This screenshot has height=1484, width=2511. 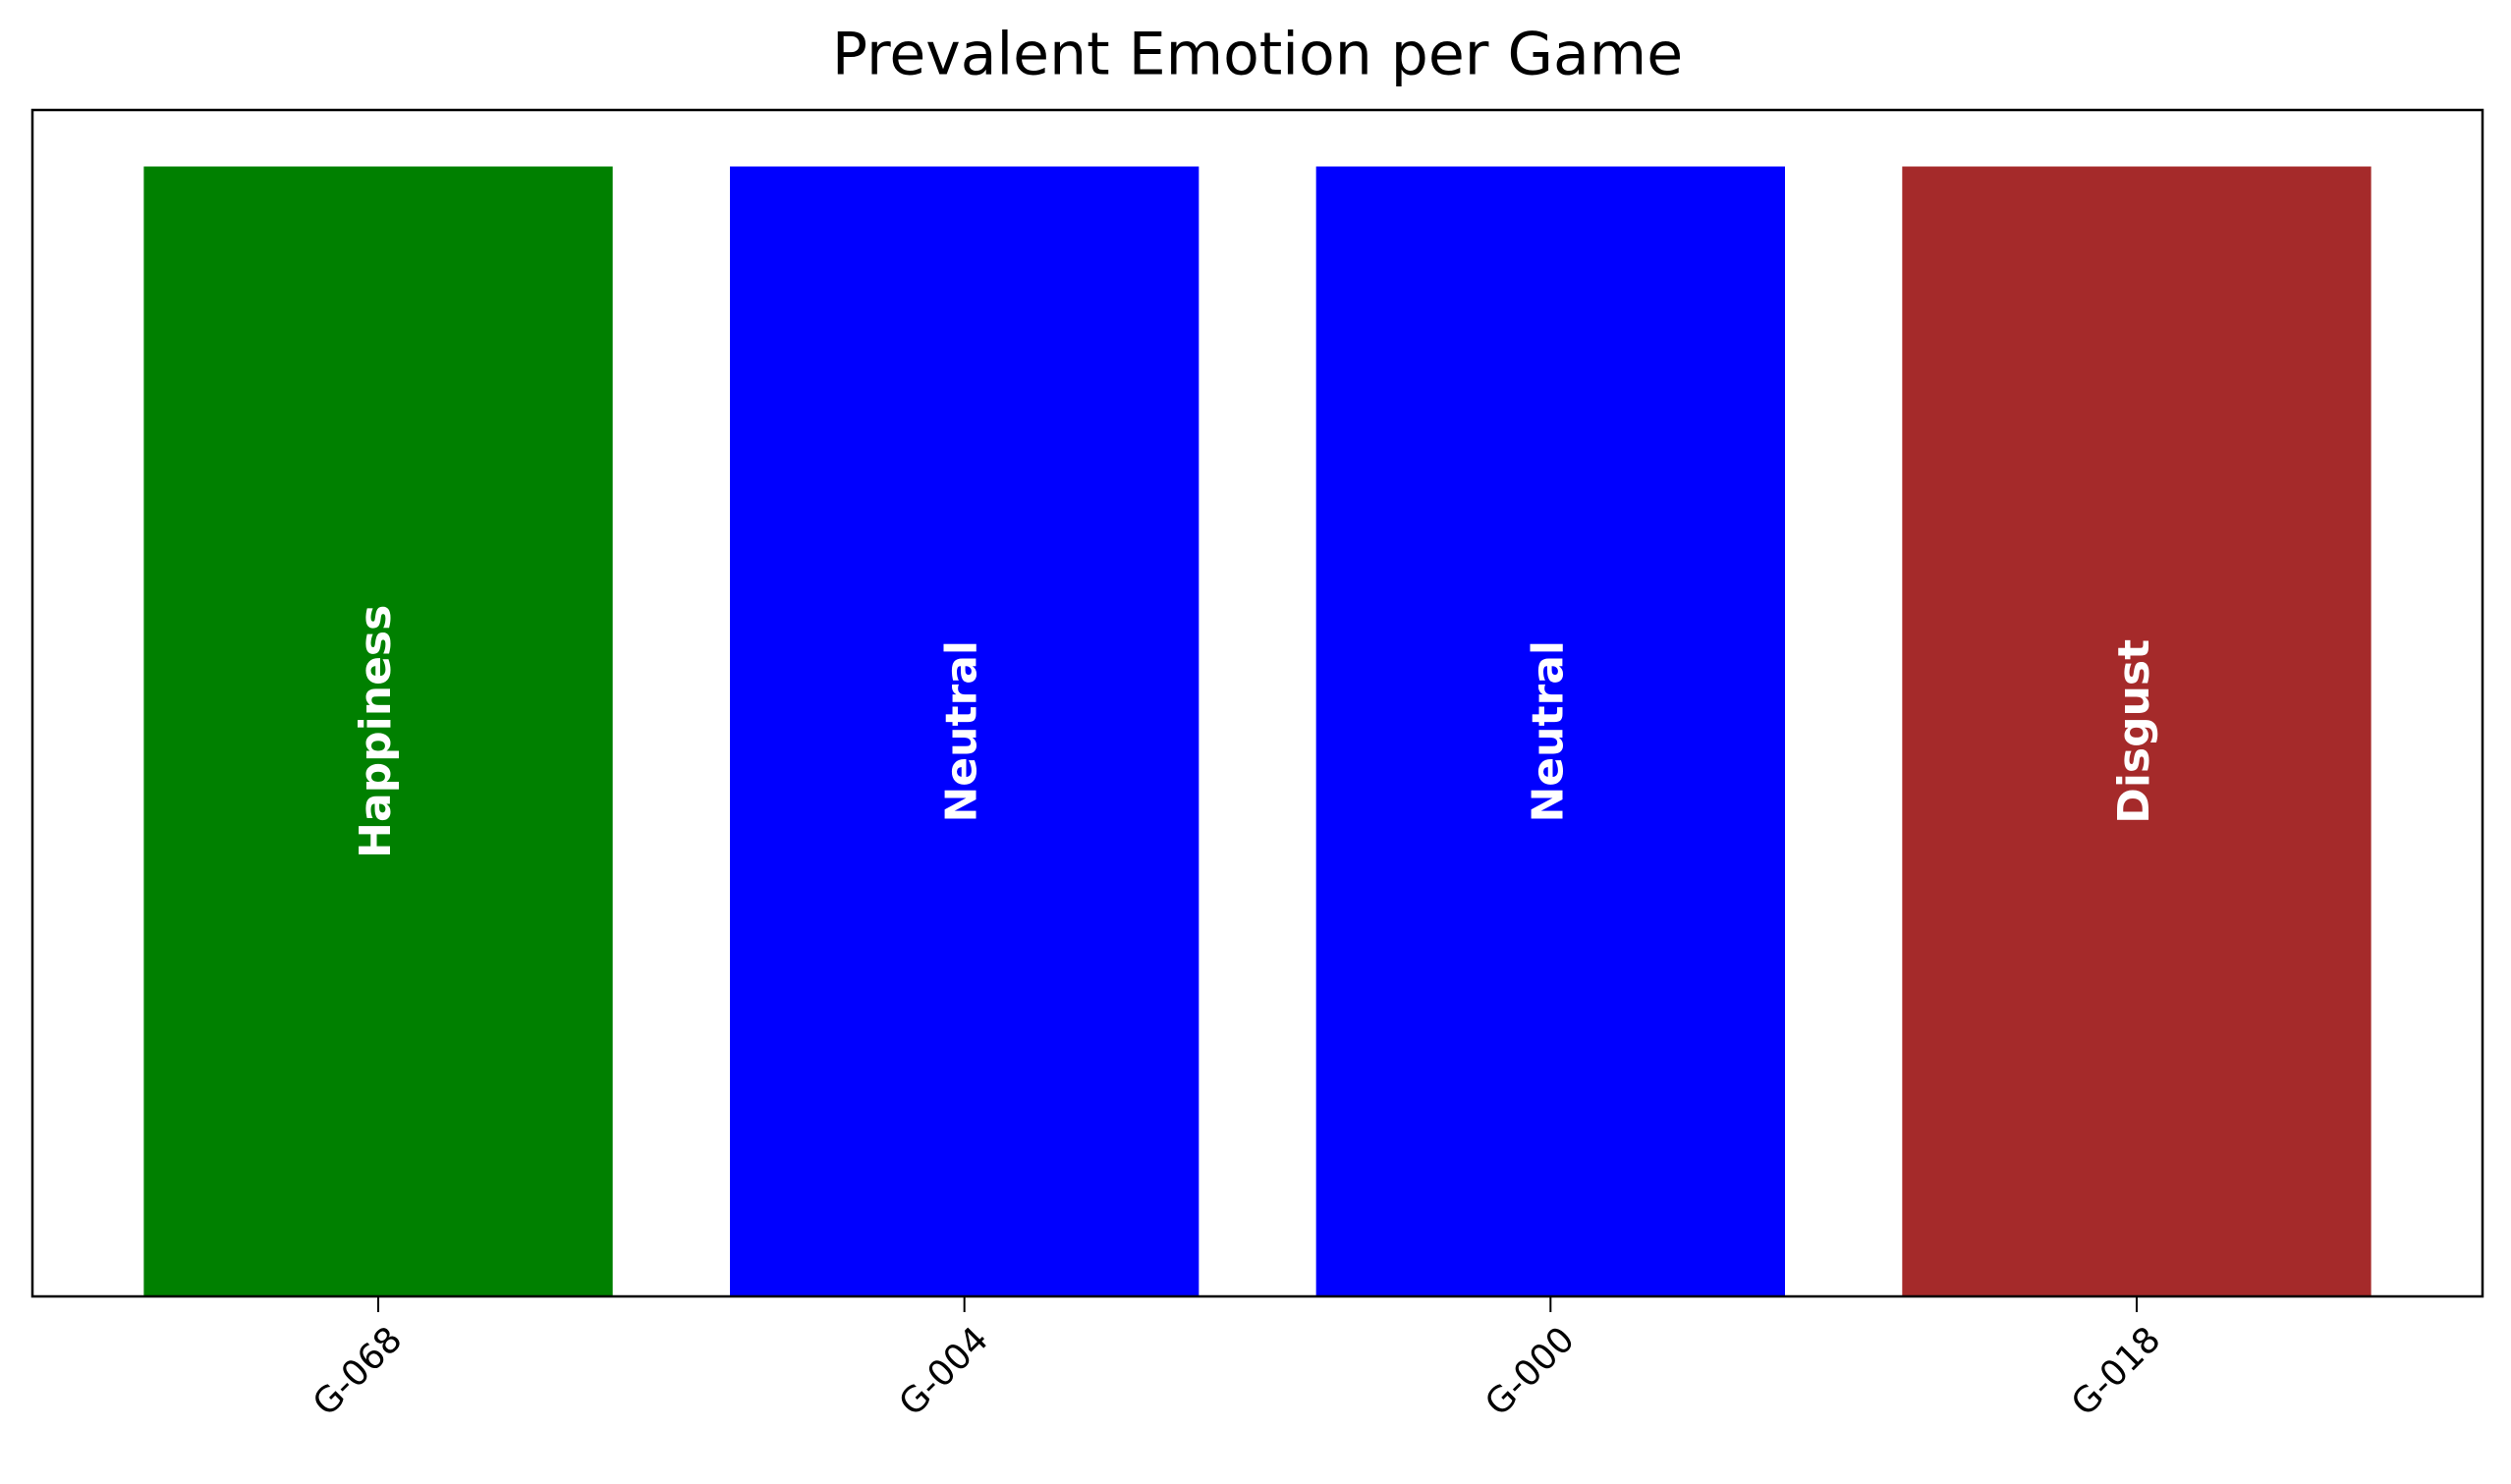 What do you see at coordinates (1530, 1371) in the screenshot?
I see `x-tick-label: G-000` at bounding box center [1530, 1371].